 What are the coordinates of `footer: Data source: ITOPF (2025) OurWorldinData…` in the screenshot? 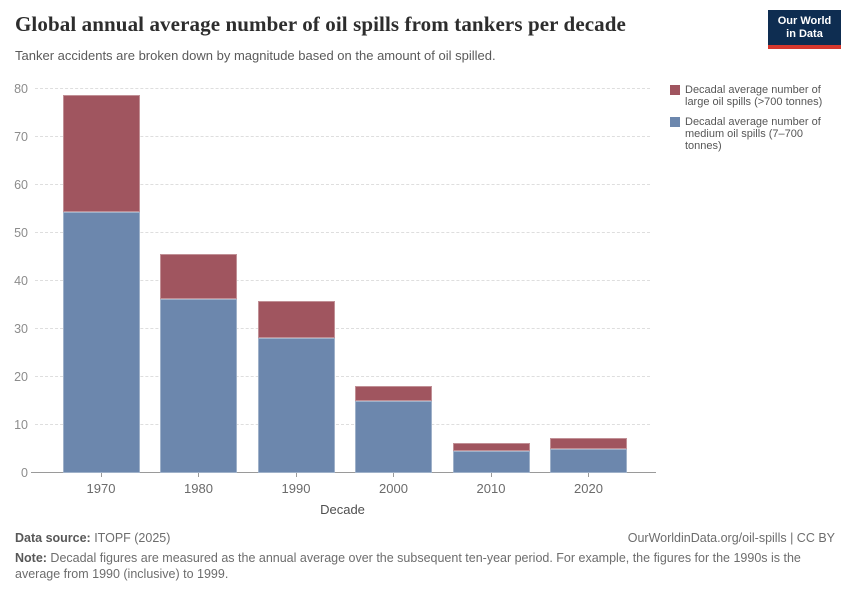 It's located at (425, 538).